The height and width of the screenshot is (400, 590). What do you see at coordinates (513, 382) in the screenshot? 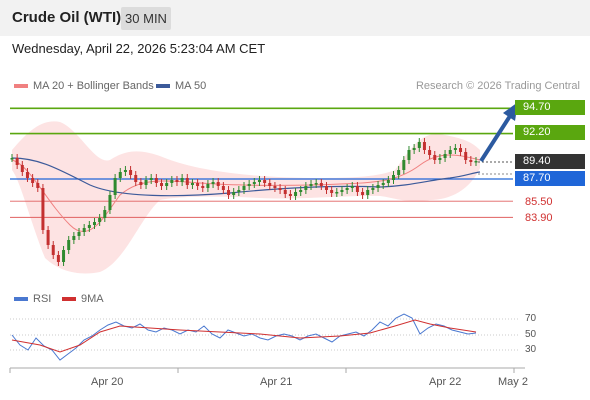
I see `x-label-may2: May 2` at bounding box center [513, 382].